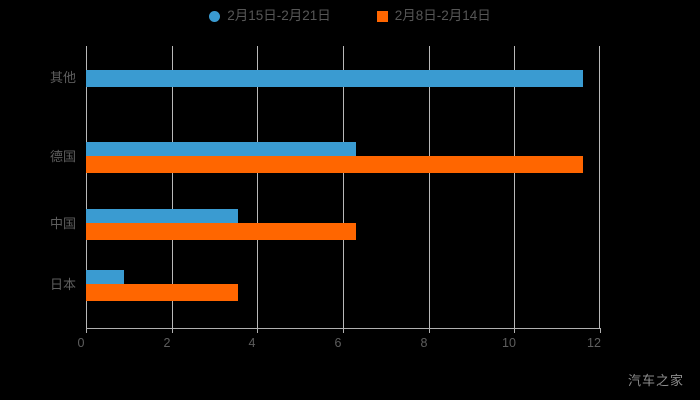  What do you see at coordinates (81, 343) in the screenshot?
I see `x-tick-label-0: 0` at bounding box center [81, 343].